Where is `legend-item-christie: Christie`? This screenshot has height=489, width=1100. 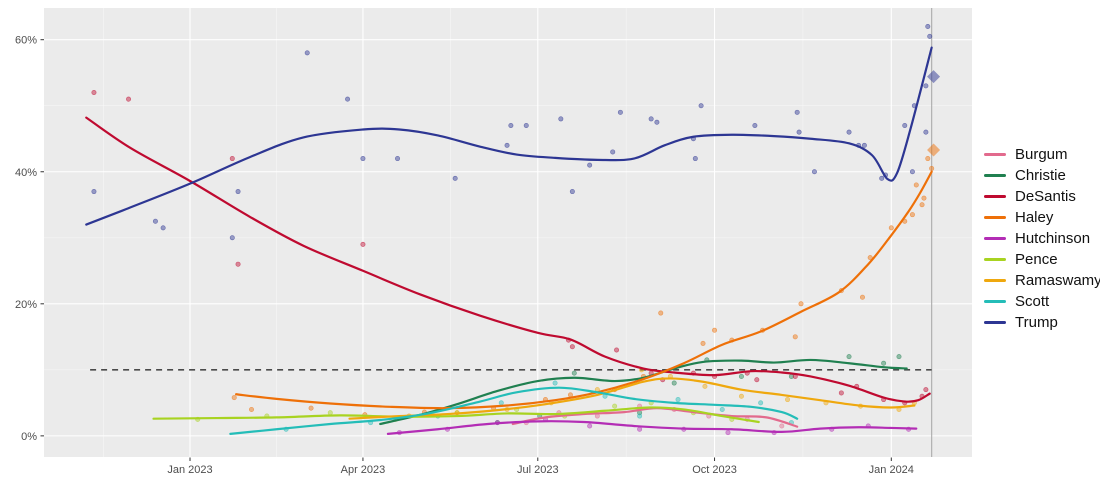 legend-item-christie: Christie is located at coordinates (1042, 175).